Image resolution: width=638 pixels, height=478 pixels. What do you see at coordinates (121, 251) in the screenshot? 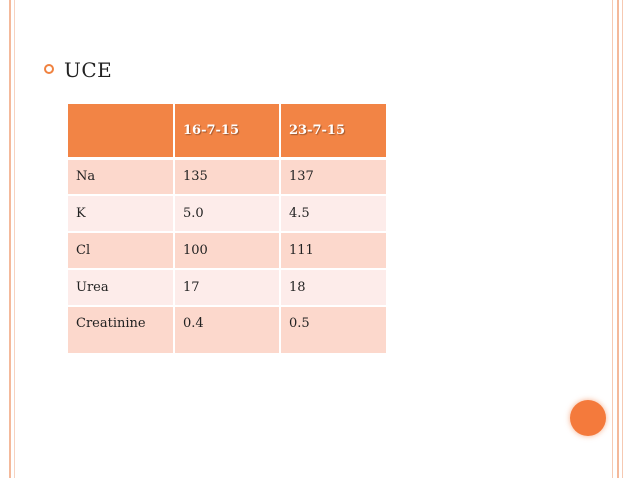
I see `table-cell: Cl` at bounding box center [121, 251].